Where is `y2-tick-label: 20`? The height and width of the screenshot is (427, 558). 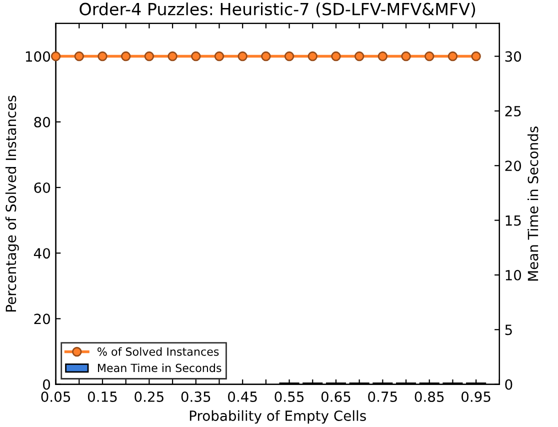 y2-tick-label: 20 is located at coordinates (513, 166).